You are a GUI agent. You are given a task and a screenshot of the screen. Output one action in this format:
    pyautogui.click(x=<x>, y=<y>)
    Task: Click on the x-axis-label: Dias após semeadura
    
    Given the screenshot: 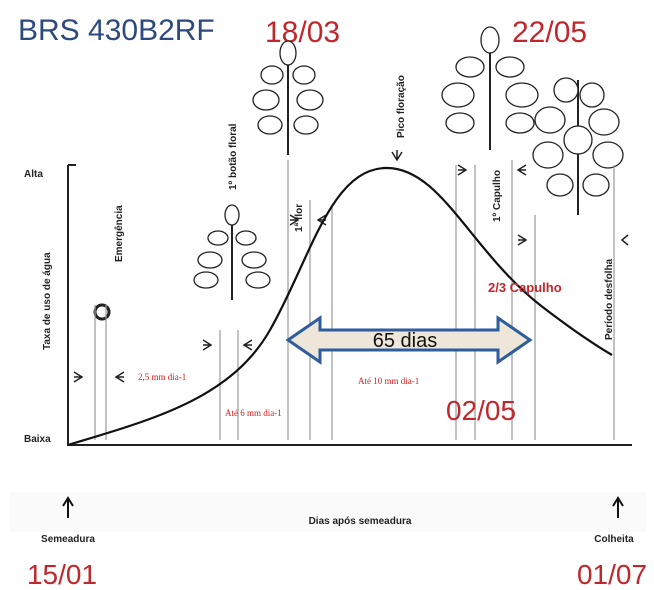 What is the action you would take?
    pyautogui.click(x=360, y=521)
    